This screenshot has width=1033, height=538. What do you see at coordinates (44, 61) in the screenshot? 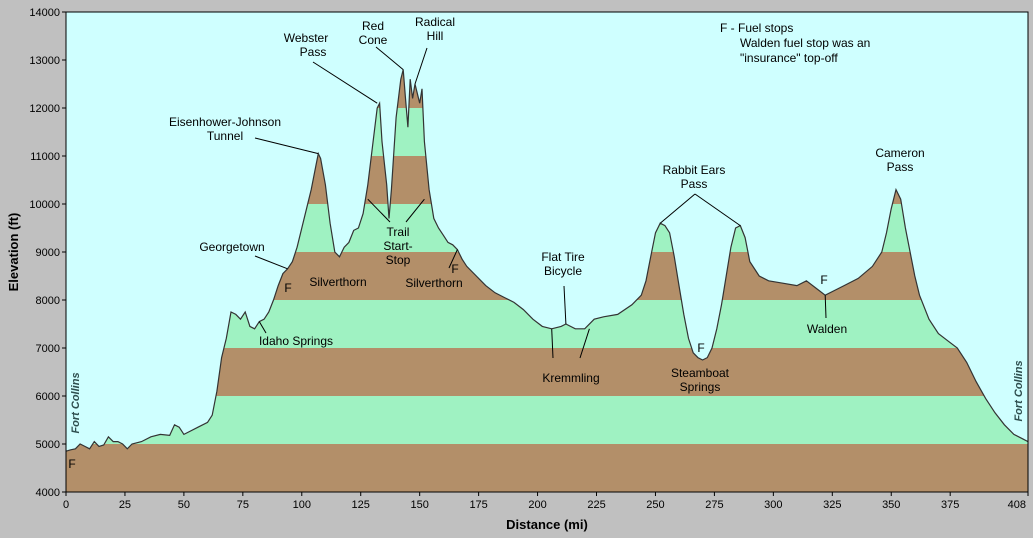
I see `y-tick-label: 13000` at bounding box center [44, 61].